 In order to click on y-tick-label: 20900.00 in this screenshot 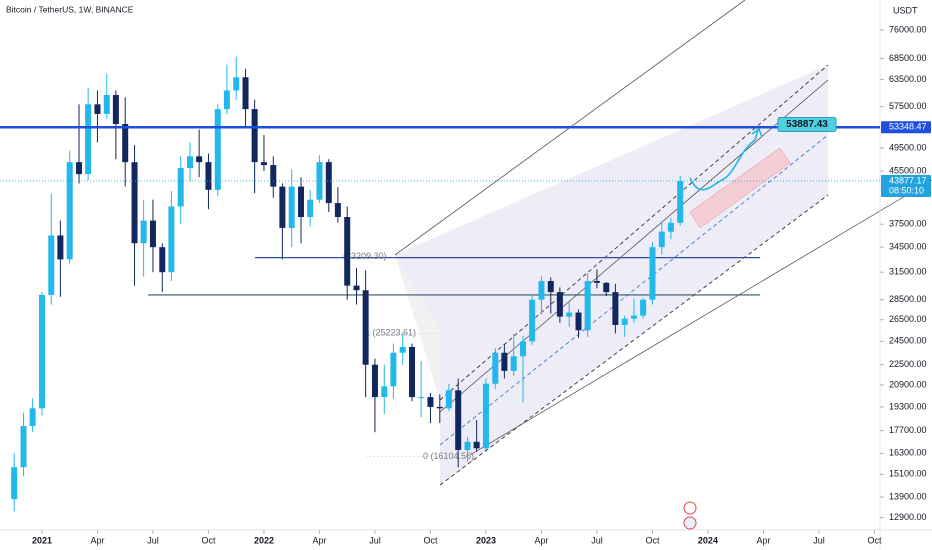, I will do `click(908, 384)`.